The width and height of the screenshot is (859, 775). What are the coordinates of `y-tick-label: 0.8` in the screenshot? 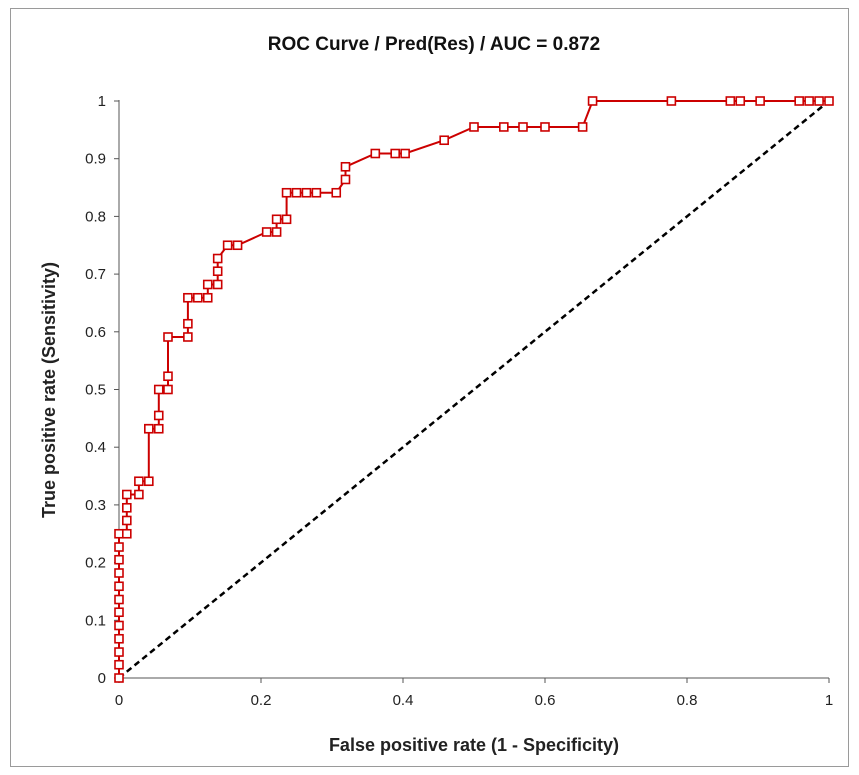 It's located at (95, 216).